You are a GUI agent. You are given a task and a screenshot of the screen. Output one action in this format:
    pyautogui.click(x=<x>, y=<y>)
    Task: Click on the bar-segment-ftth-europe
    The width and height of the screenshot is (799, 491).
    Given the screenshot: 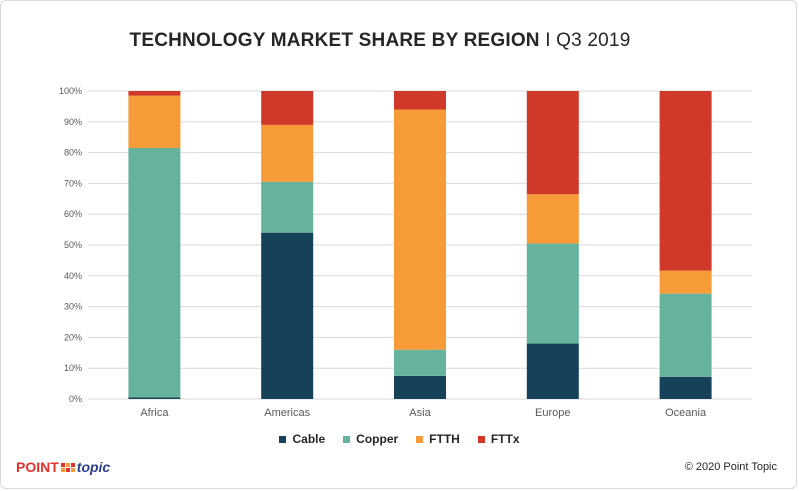 What is the action you would take?
    pyautogui.click(x=552, y=219)
    